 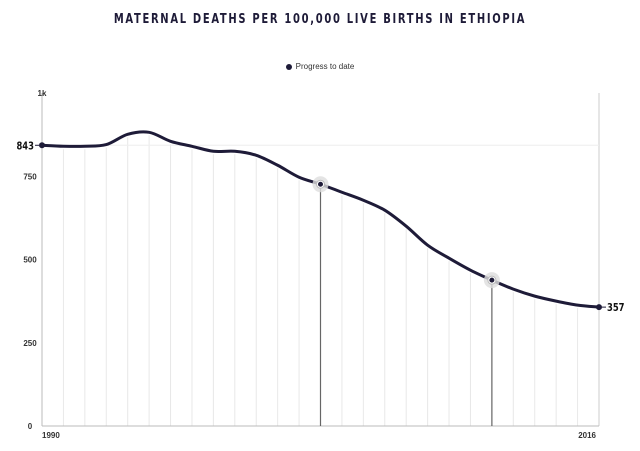 I want to click on legend-label: Progress to date, so click(x=325, y=66).